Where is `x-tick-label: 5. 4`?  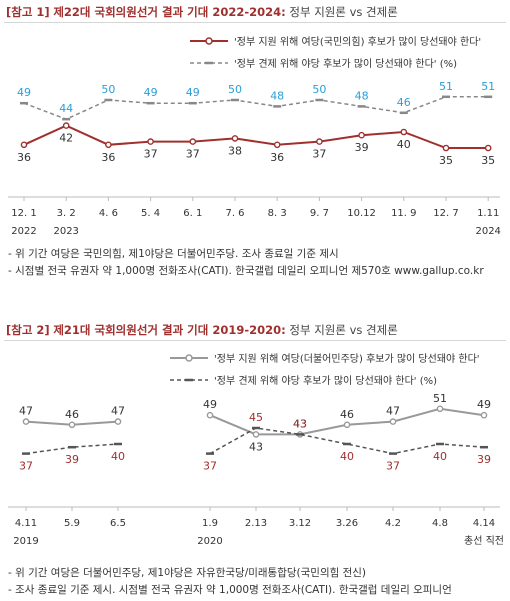 x-tick-label: 5. 4 is located at coordinates (150, 213).